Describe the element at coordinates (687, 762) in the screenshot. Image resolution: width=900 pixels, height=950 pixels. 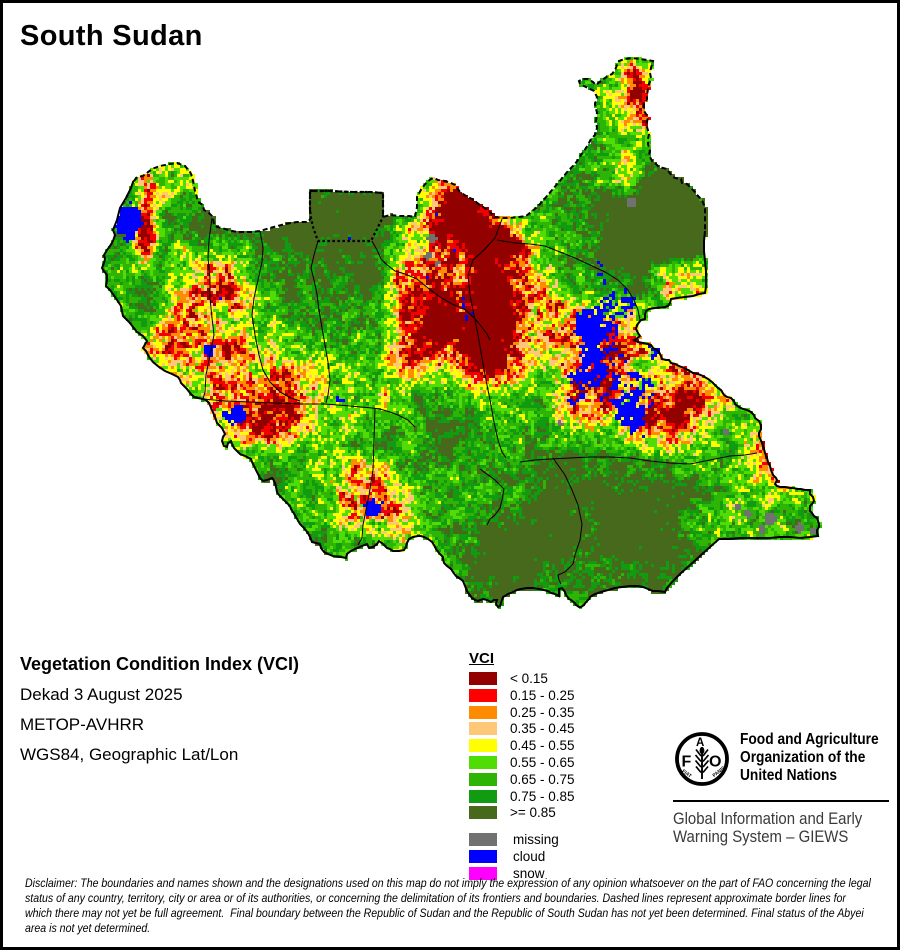
I see `svg-text: F` at that location.